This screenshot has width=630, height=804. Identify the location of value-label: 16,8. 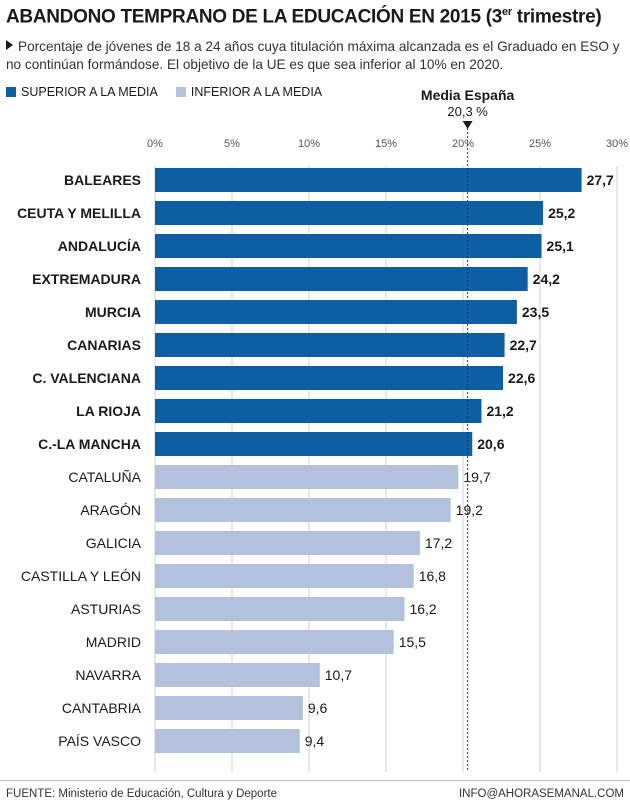
(432, 576).